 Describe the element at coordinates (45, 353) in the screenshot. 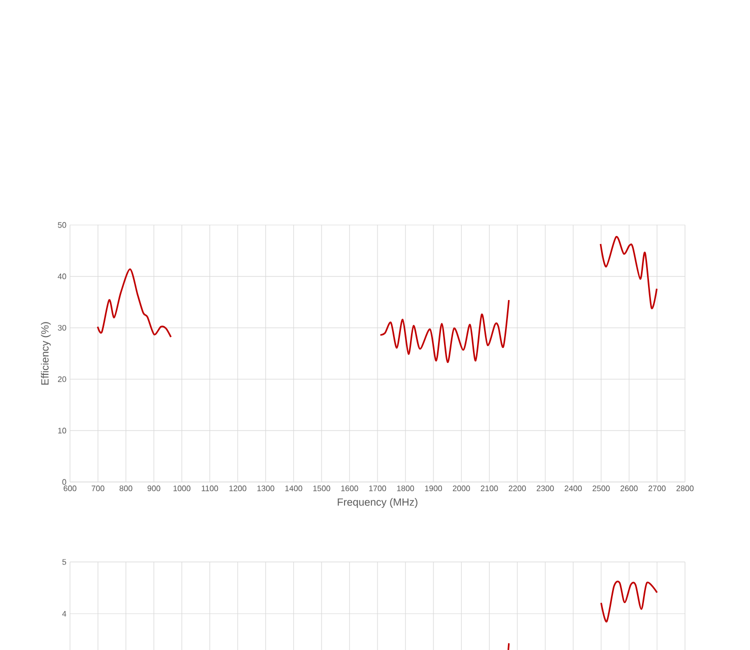

I see `y-axis-title: Efficiency (%)` at that location.